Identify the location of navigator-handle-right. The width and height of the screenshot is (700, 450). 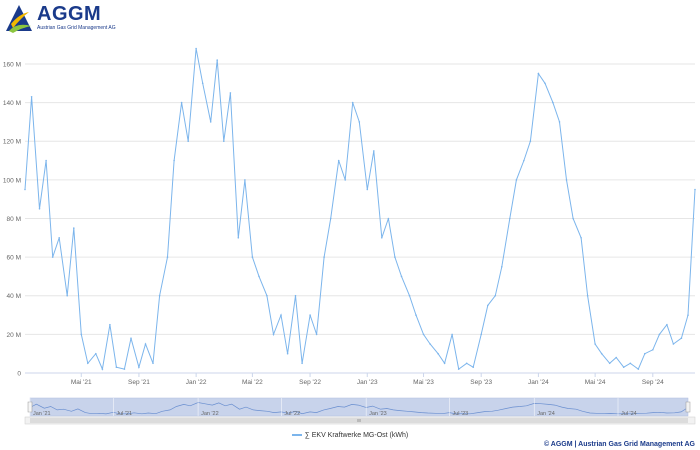
(688, 407).